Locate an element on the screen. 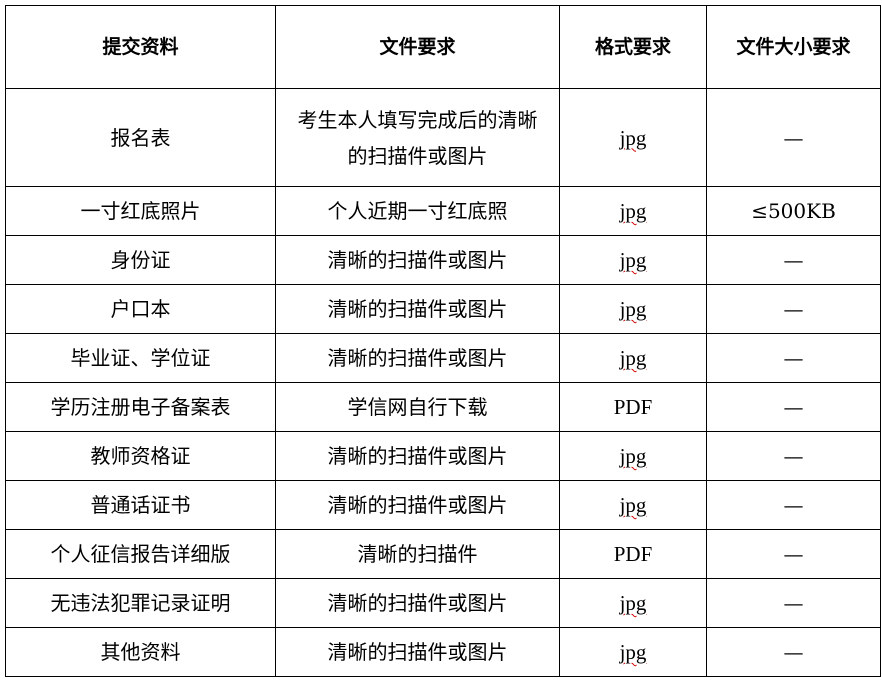  cell-material-text: 学历注册电子备案表 is located at coordinates (140, 407).